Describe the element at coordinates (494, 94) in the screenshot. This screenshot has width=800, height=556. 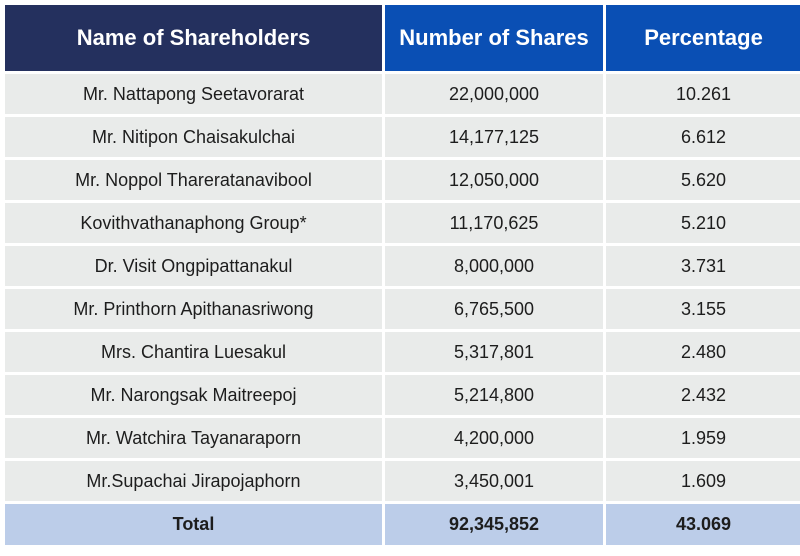
I see `shares-count: 22,000,000` at that location.